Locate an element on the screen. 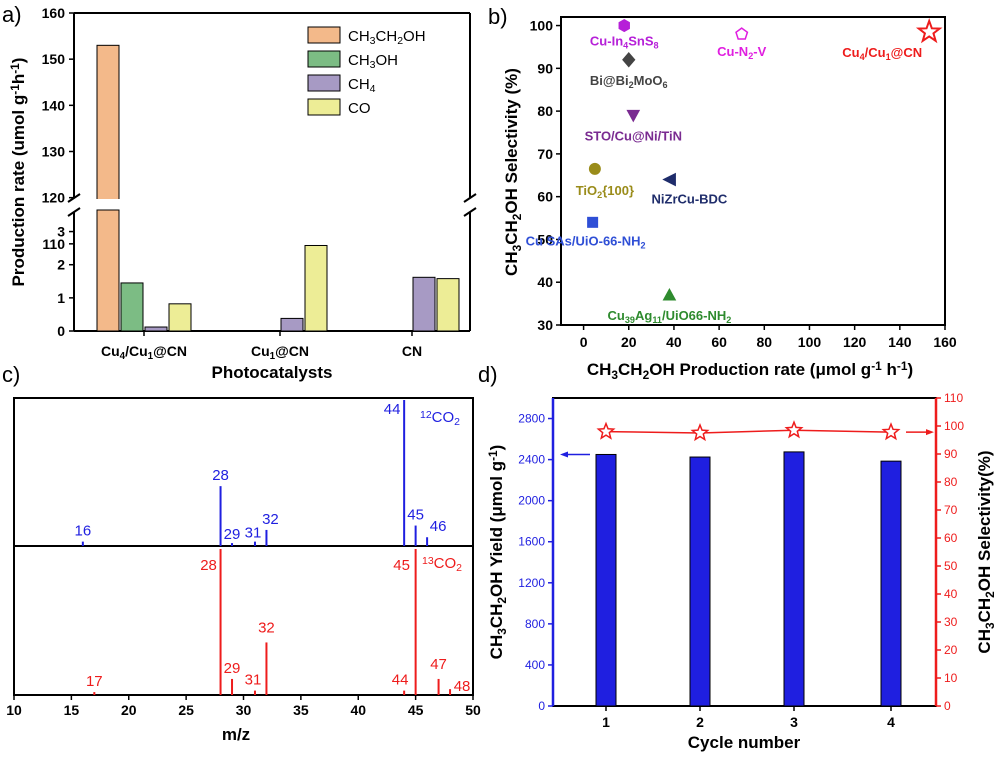 The image size is (1000, 758). y-tick-label: 150 is located at coordinates (54, 59).